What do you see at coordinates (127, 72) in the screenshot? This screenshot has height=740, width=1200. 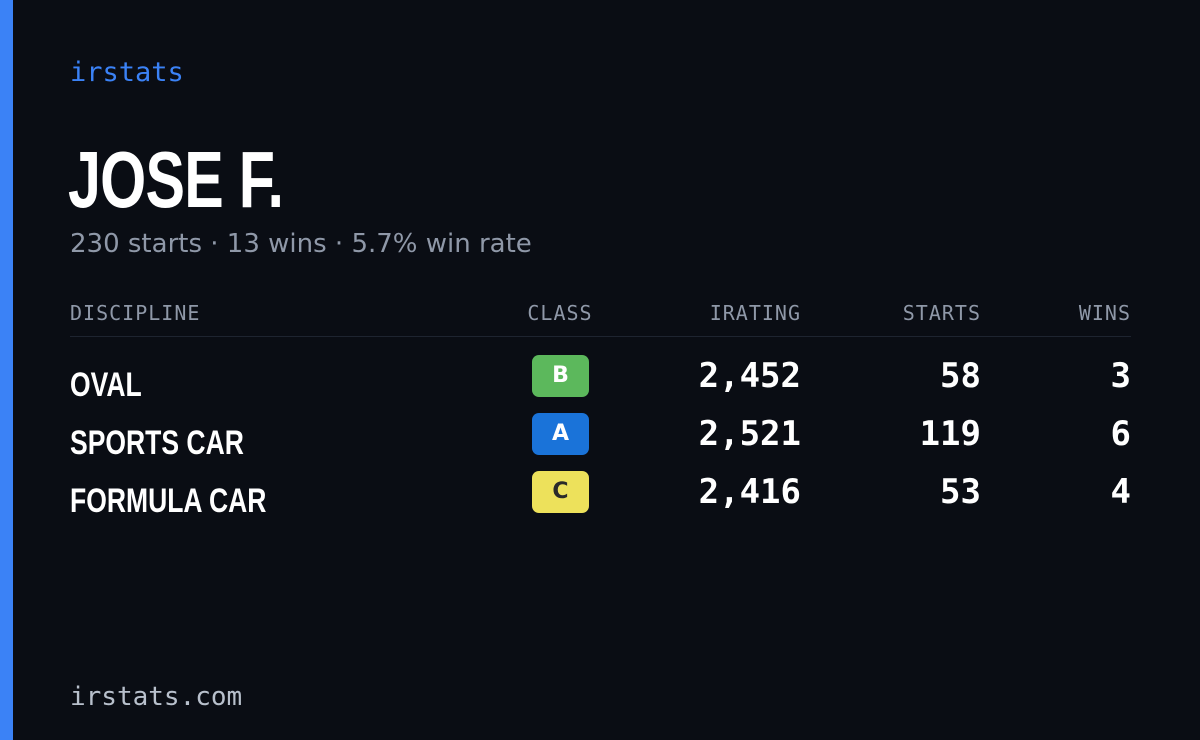 I see `brand-logo-text: irstats` at bounding box center [127, 72].